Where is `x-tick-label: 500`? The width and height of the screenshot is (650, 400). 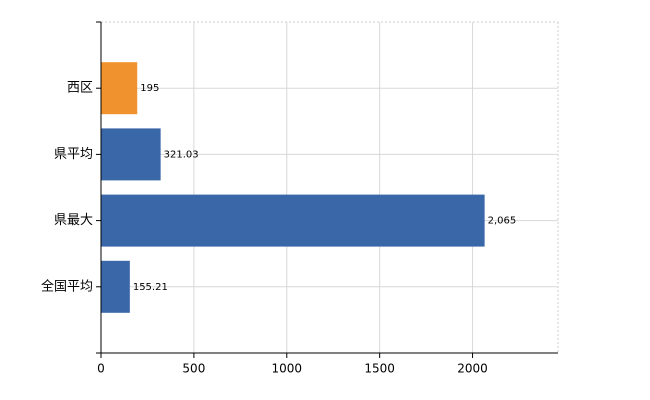
x-tick-label: 500 is located at coordinates (193, 369).